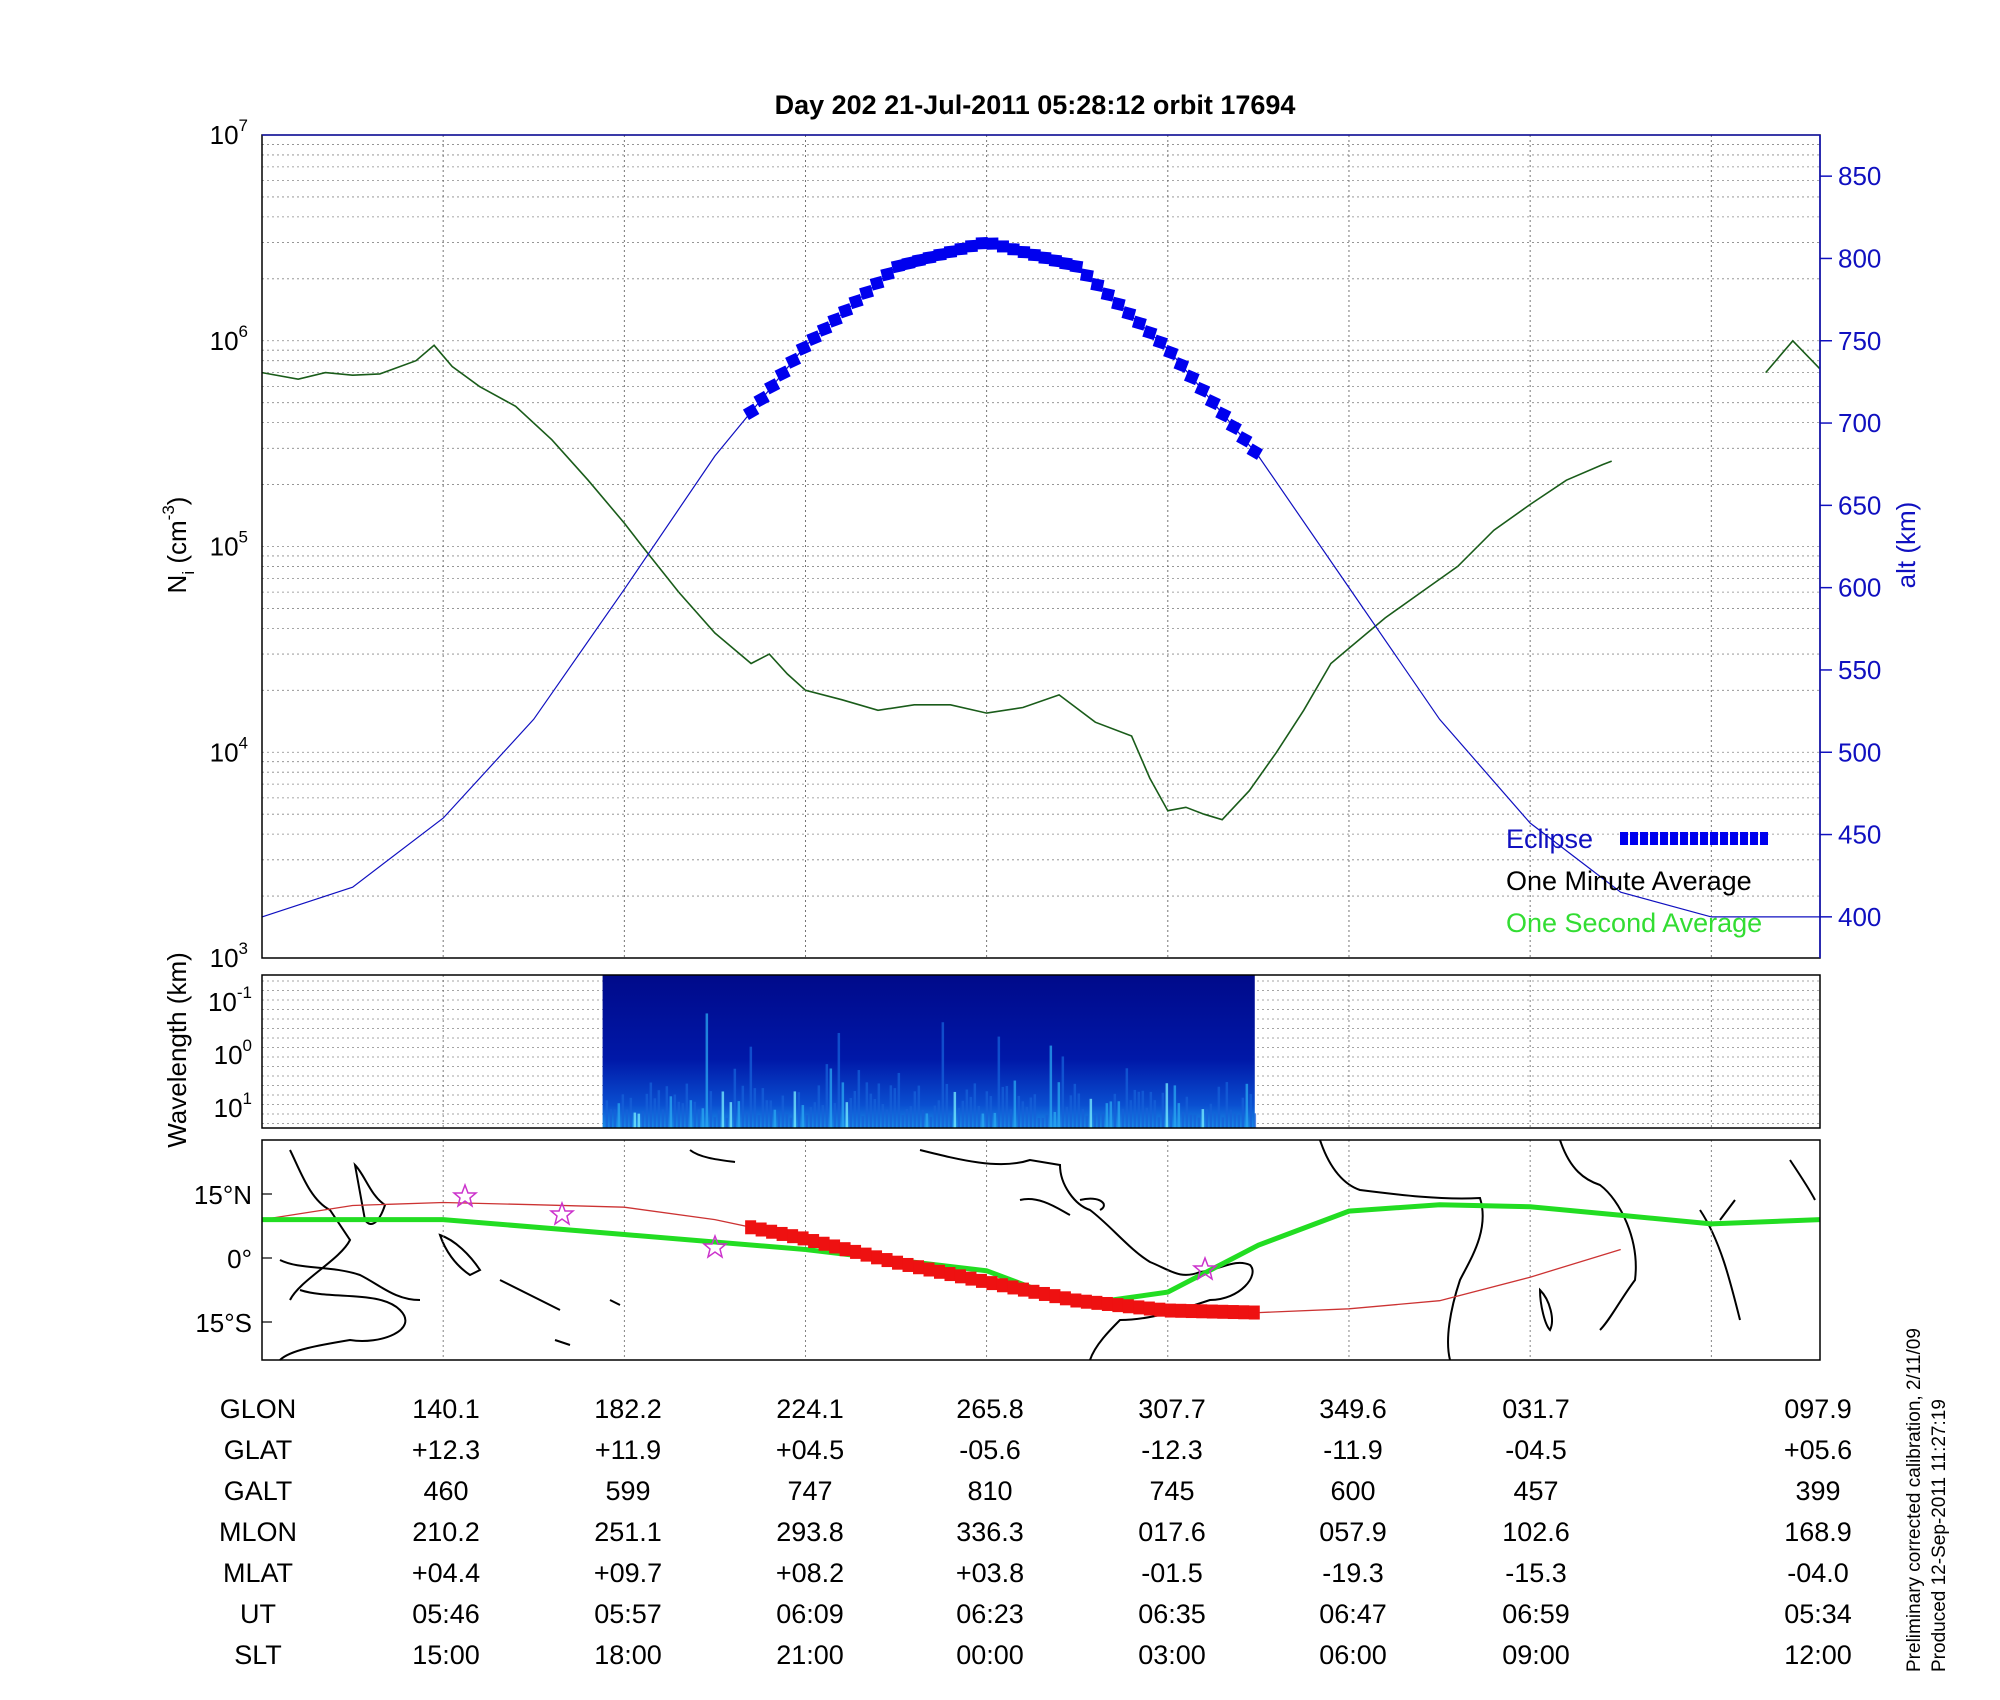 The width and height of the screenshot is (2000, 1700). I want to click on map-panel: 15°N 0° 15°S, so click(1007, 1250).